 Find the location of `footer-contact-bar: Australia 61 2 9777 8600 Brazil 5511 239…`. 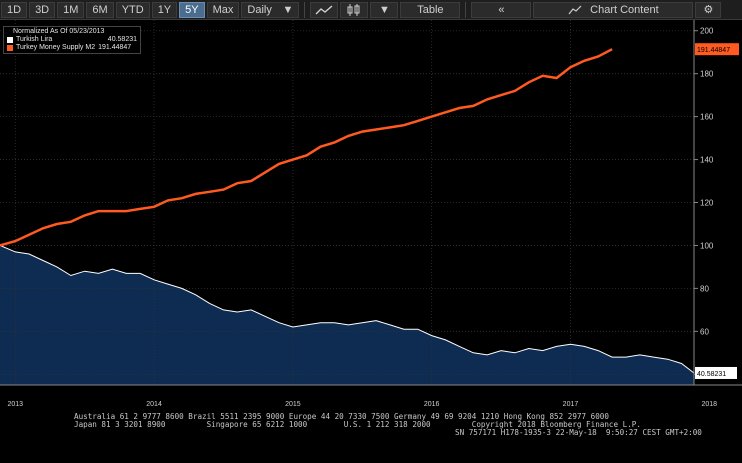

footer-contact-bar: Australia 61 2 9777 8600 Brazil 5511 239… is located at coordinates (371, 436).